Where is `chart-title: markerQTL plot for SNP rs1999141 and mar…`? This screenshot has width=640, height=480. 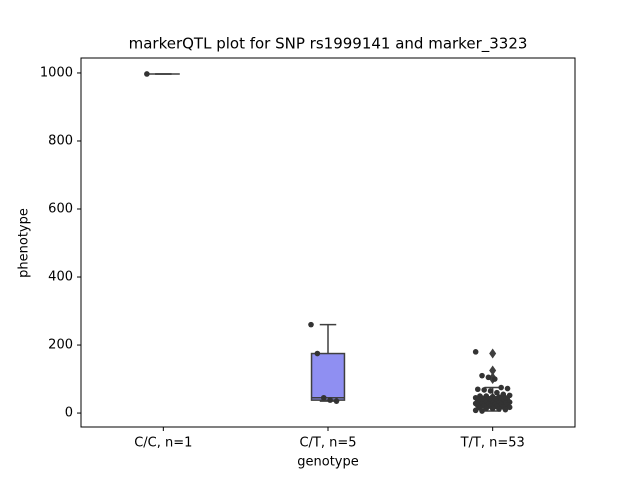
chart-title: markerQTL plot for SNP rs1999141 and mar… is located at coordinates (328, 44).